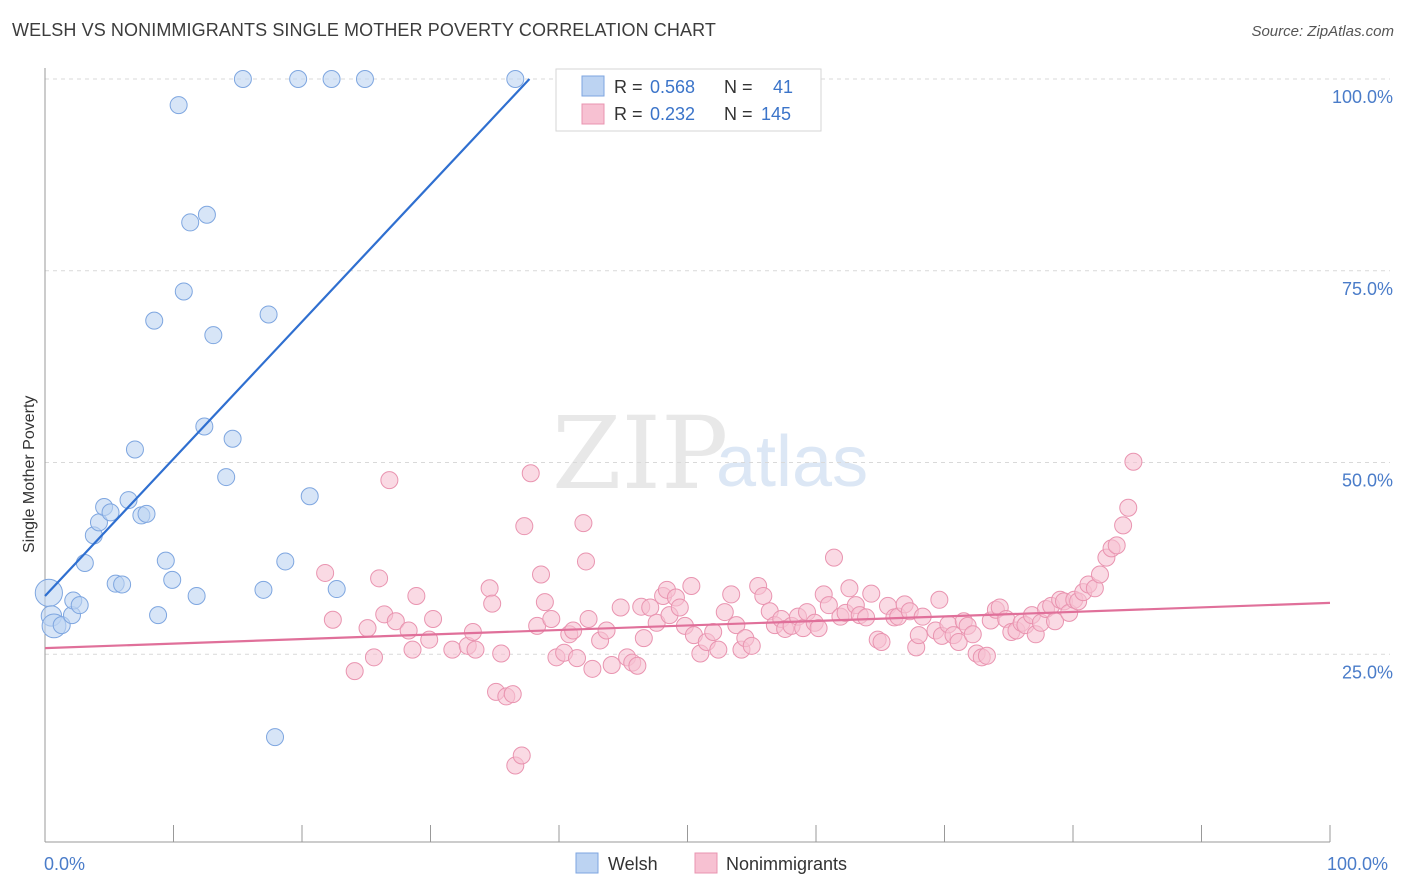  Describe the element at coordinates (64, 864) in the screenshot. I see `x-tick-label-0: 0.0%` at that location.